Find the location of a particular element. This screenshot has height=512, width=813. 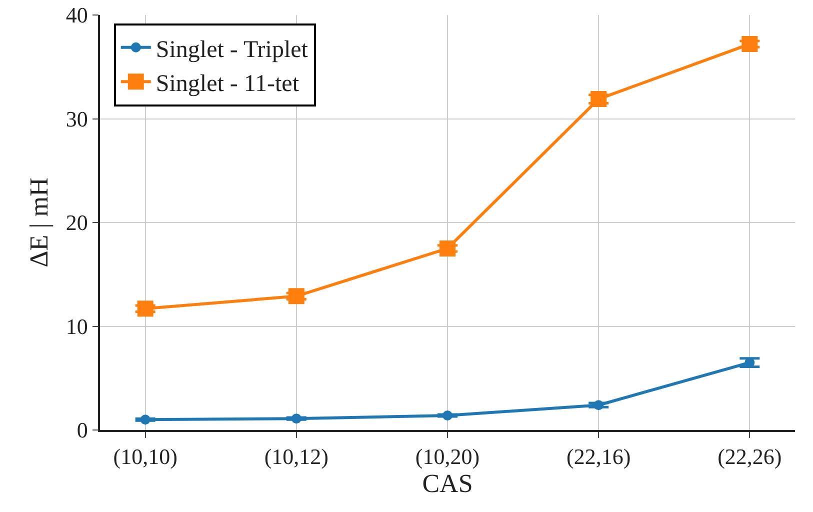

x-tick-label: (10,20) is located at coordinates (447, 457).